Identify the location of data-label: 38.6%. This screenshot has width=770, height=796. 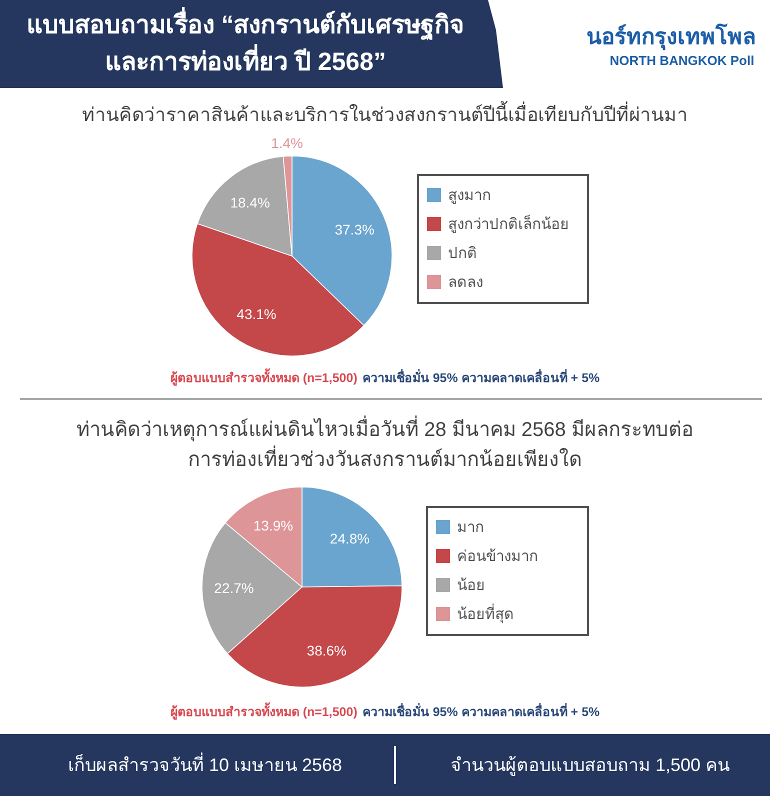
(326, 650).